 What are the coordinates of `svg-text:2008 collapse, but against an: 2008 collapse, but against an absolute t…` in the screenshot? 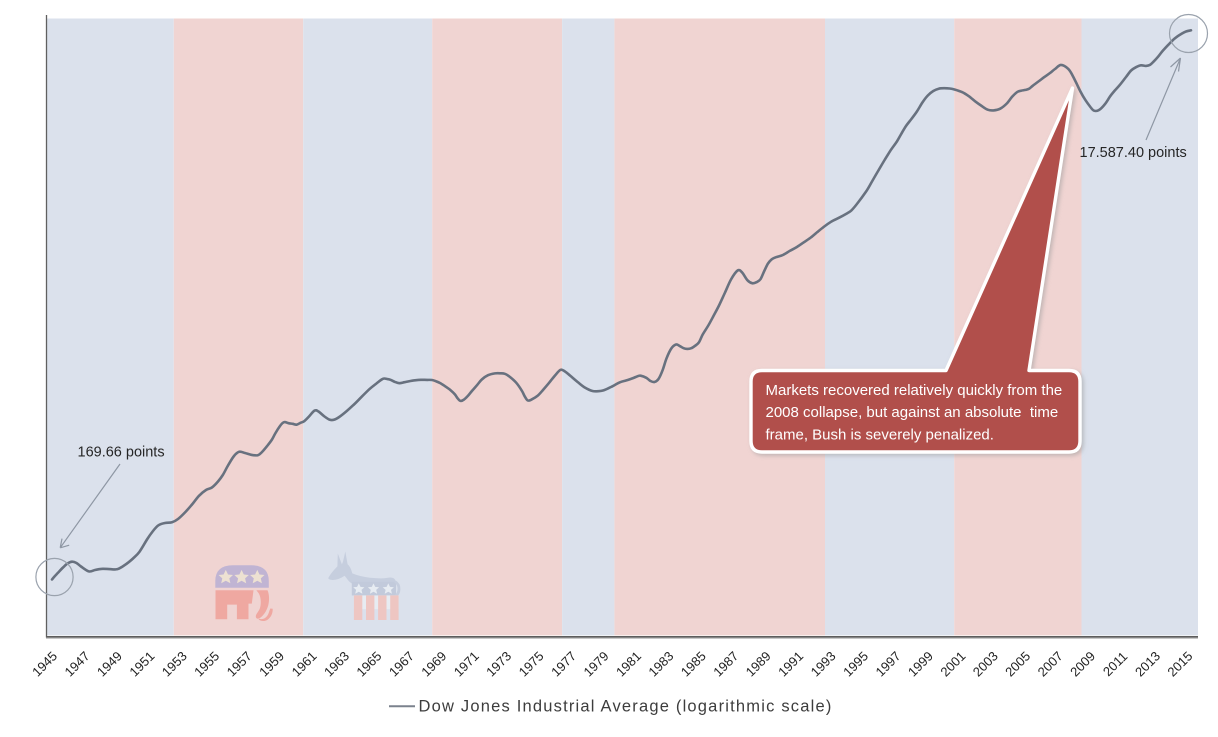 It's located at (912, 412).